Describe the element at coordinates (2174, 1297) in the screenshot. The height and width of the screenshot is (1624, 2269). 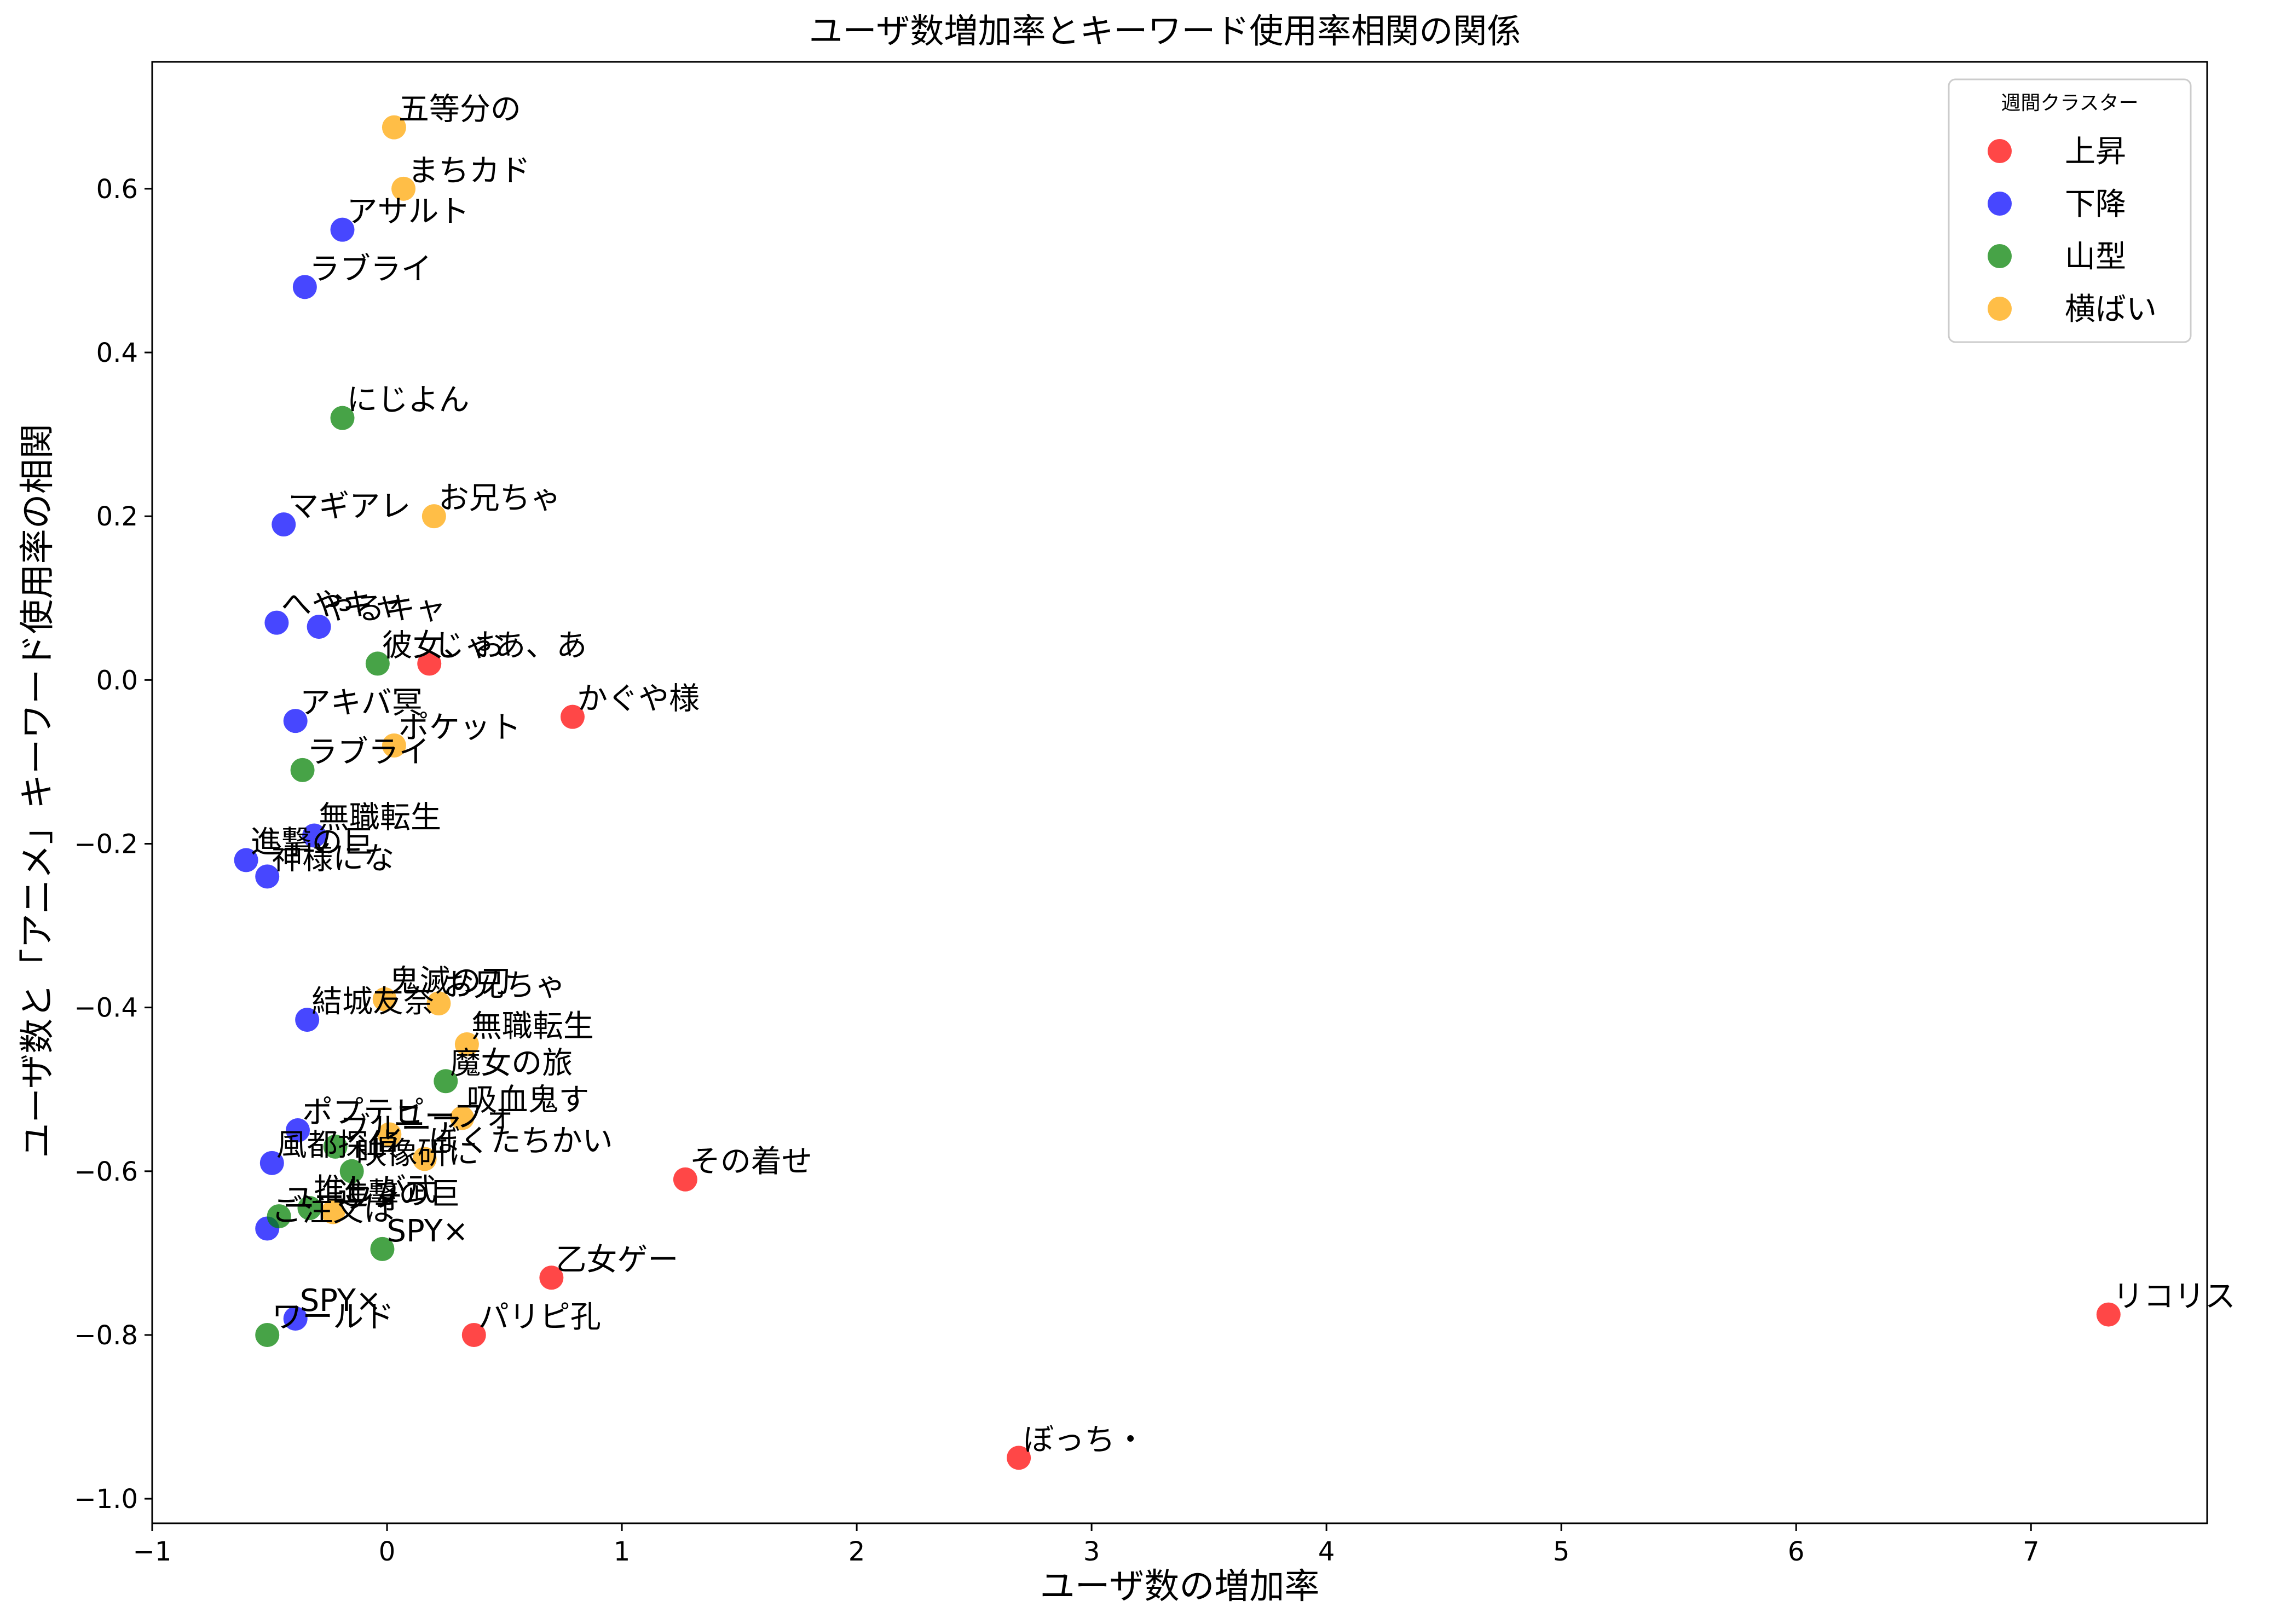
I see `data-point-label: リコリス` at that location.